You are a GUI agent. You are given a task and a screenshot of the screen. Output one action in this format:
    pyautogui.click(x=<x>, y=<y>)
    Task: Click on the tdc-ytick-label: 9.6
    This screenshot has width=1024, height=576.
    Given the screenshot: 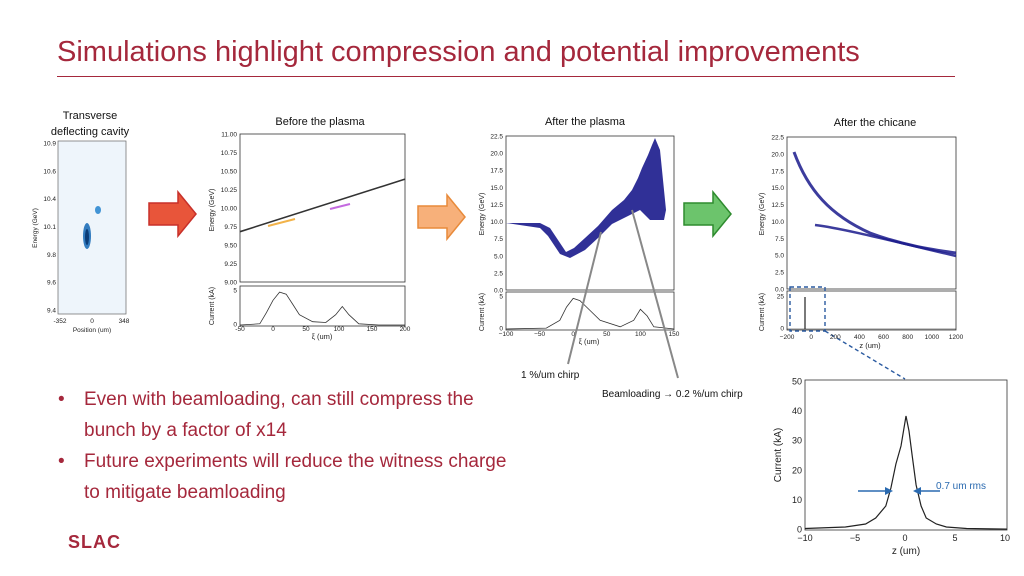 What is the action you would take?
    pyautogui.click(x=51, y=283)
    